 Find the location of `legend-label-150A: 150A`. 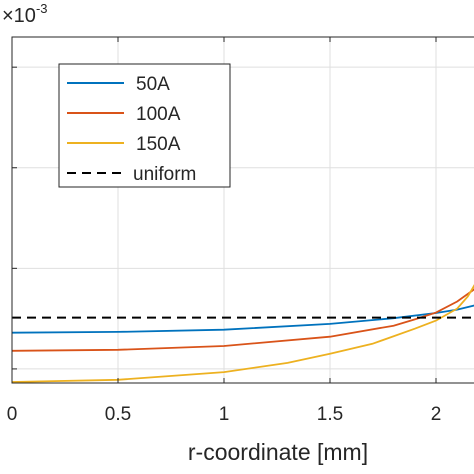

legend-label-150A: 150A is located at coordinates (158, 144).